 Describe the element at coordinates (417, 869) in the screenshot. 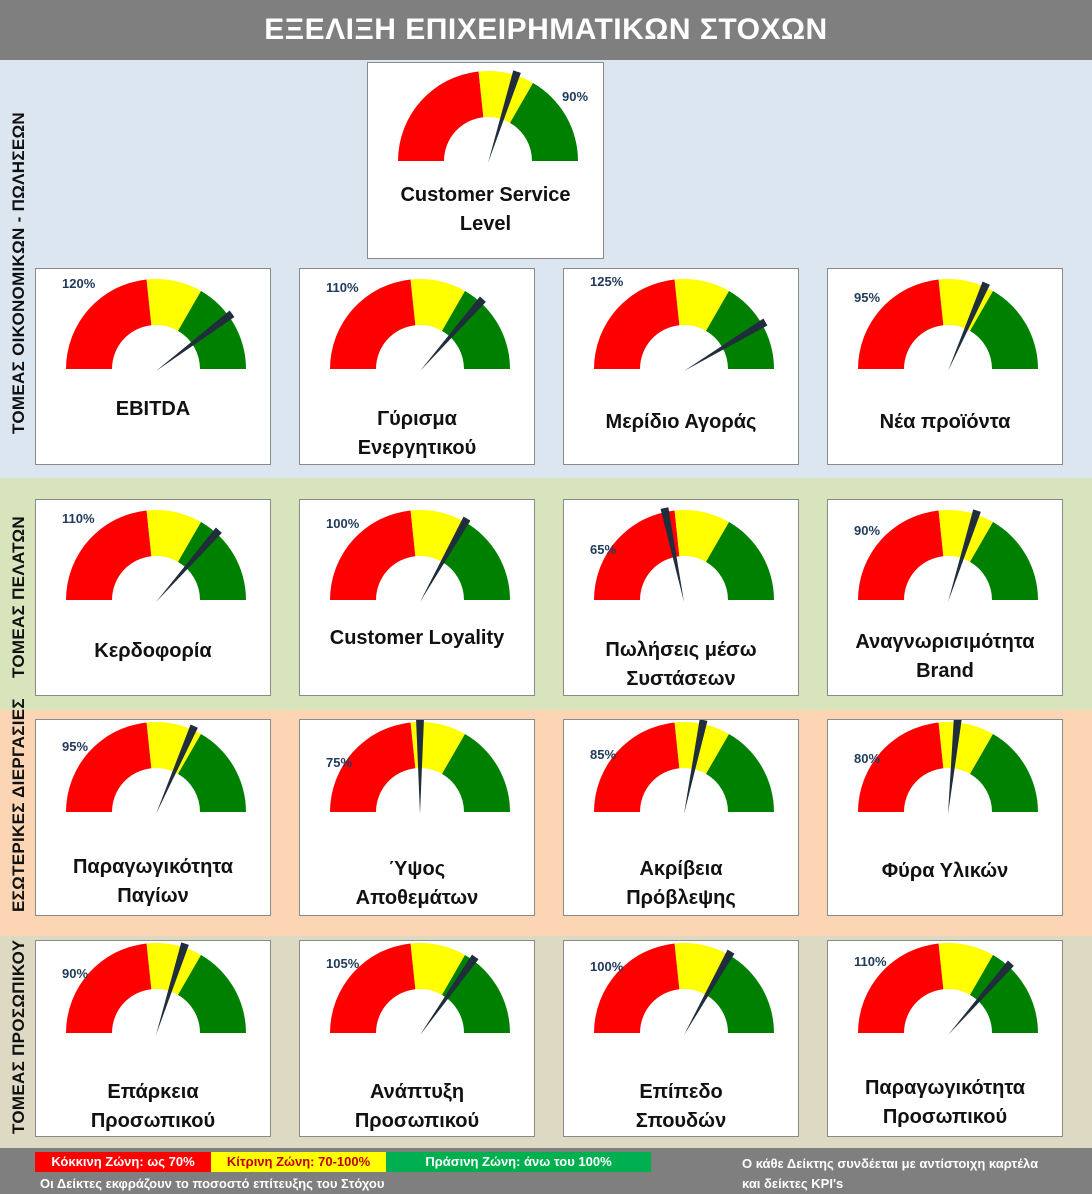

I see `gauge-title-line: Ύψος` at that location.